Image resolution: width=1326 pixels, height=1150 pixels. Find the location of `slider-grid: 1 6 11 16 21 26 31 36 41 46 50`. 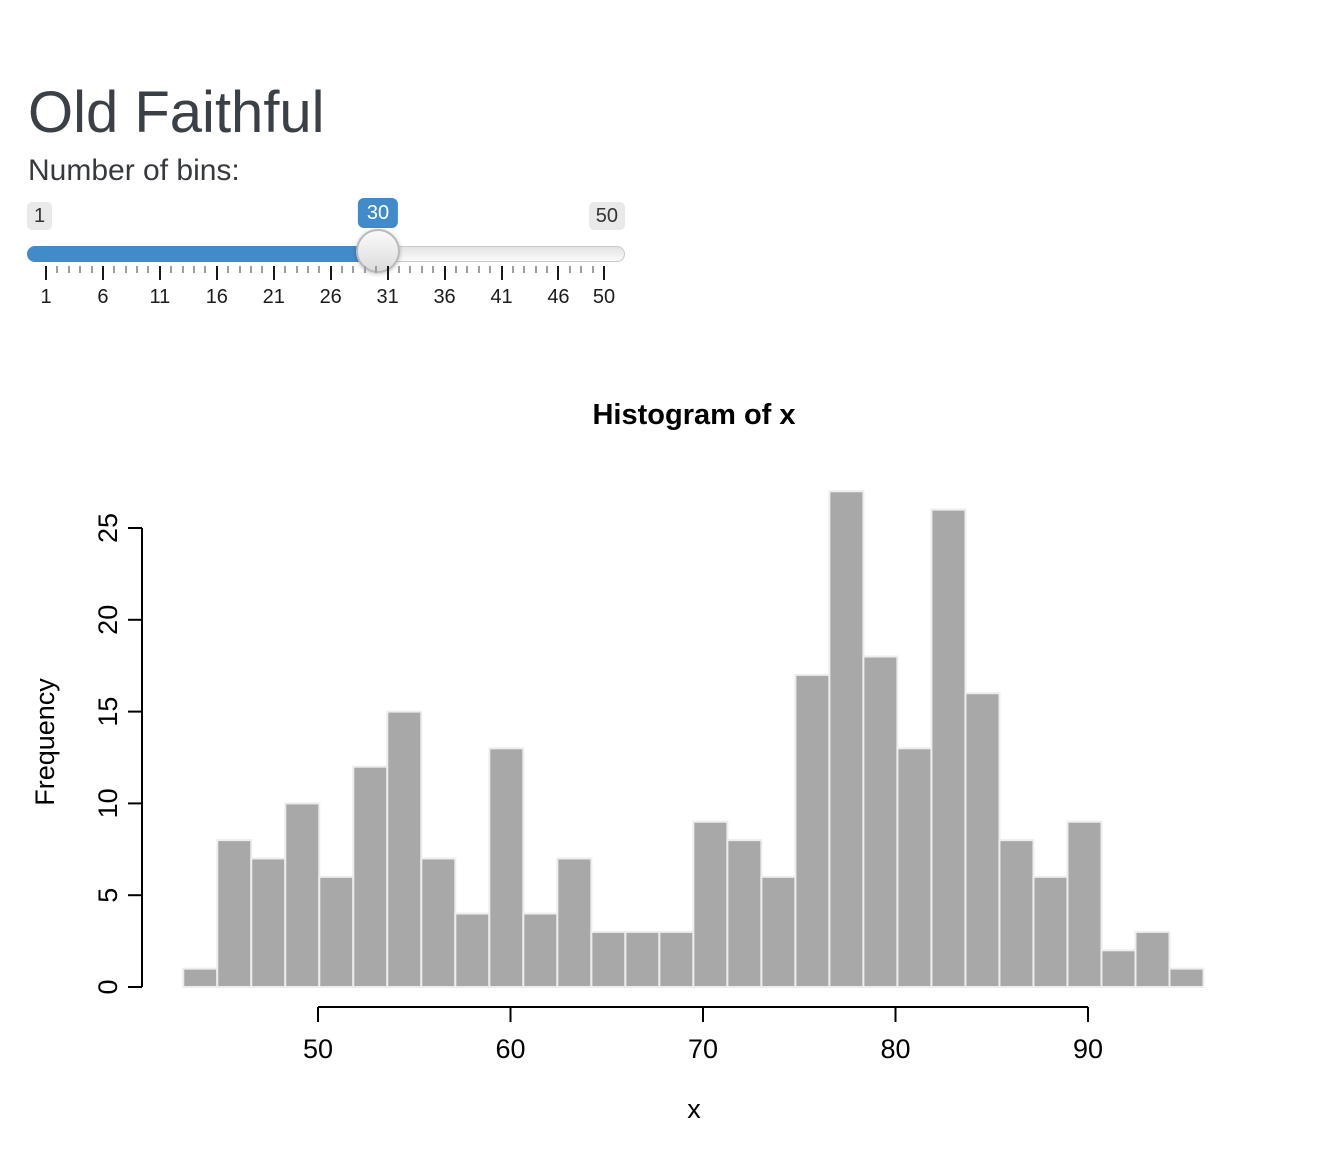

slider-grid: 1 6 11 16 21 26 31 36 41 46 50 is located at coordinates (327, 289).